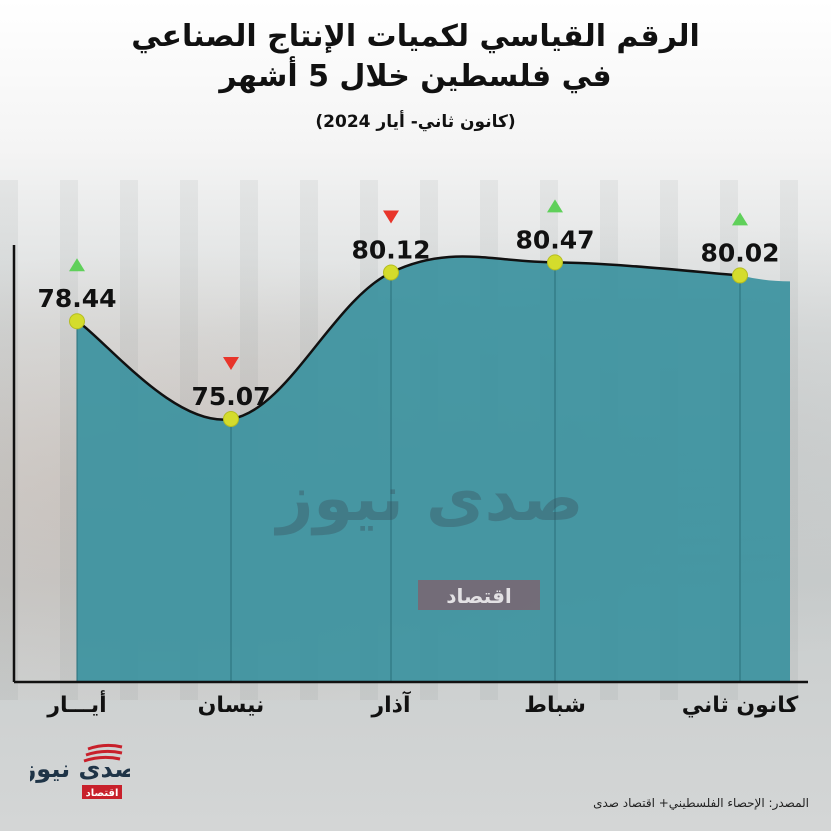 This screenshot has width=831, height=831. I want to click on value-label-1: 78.44, so click(76, 298).